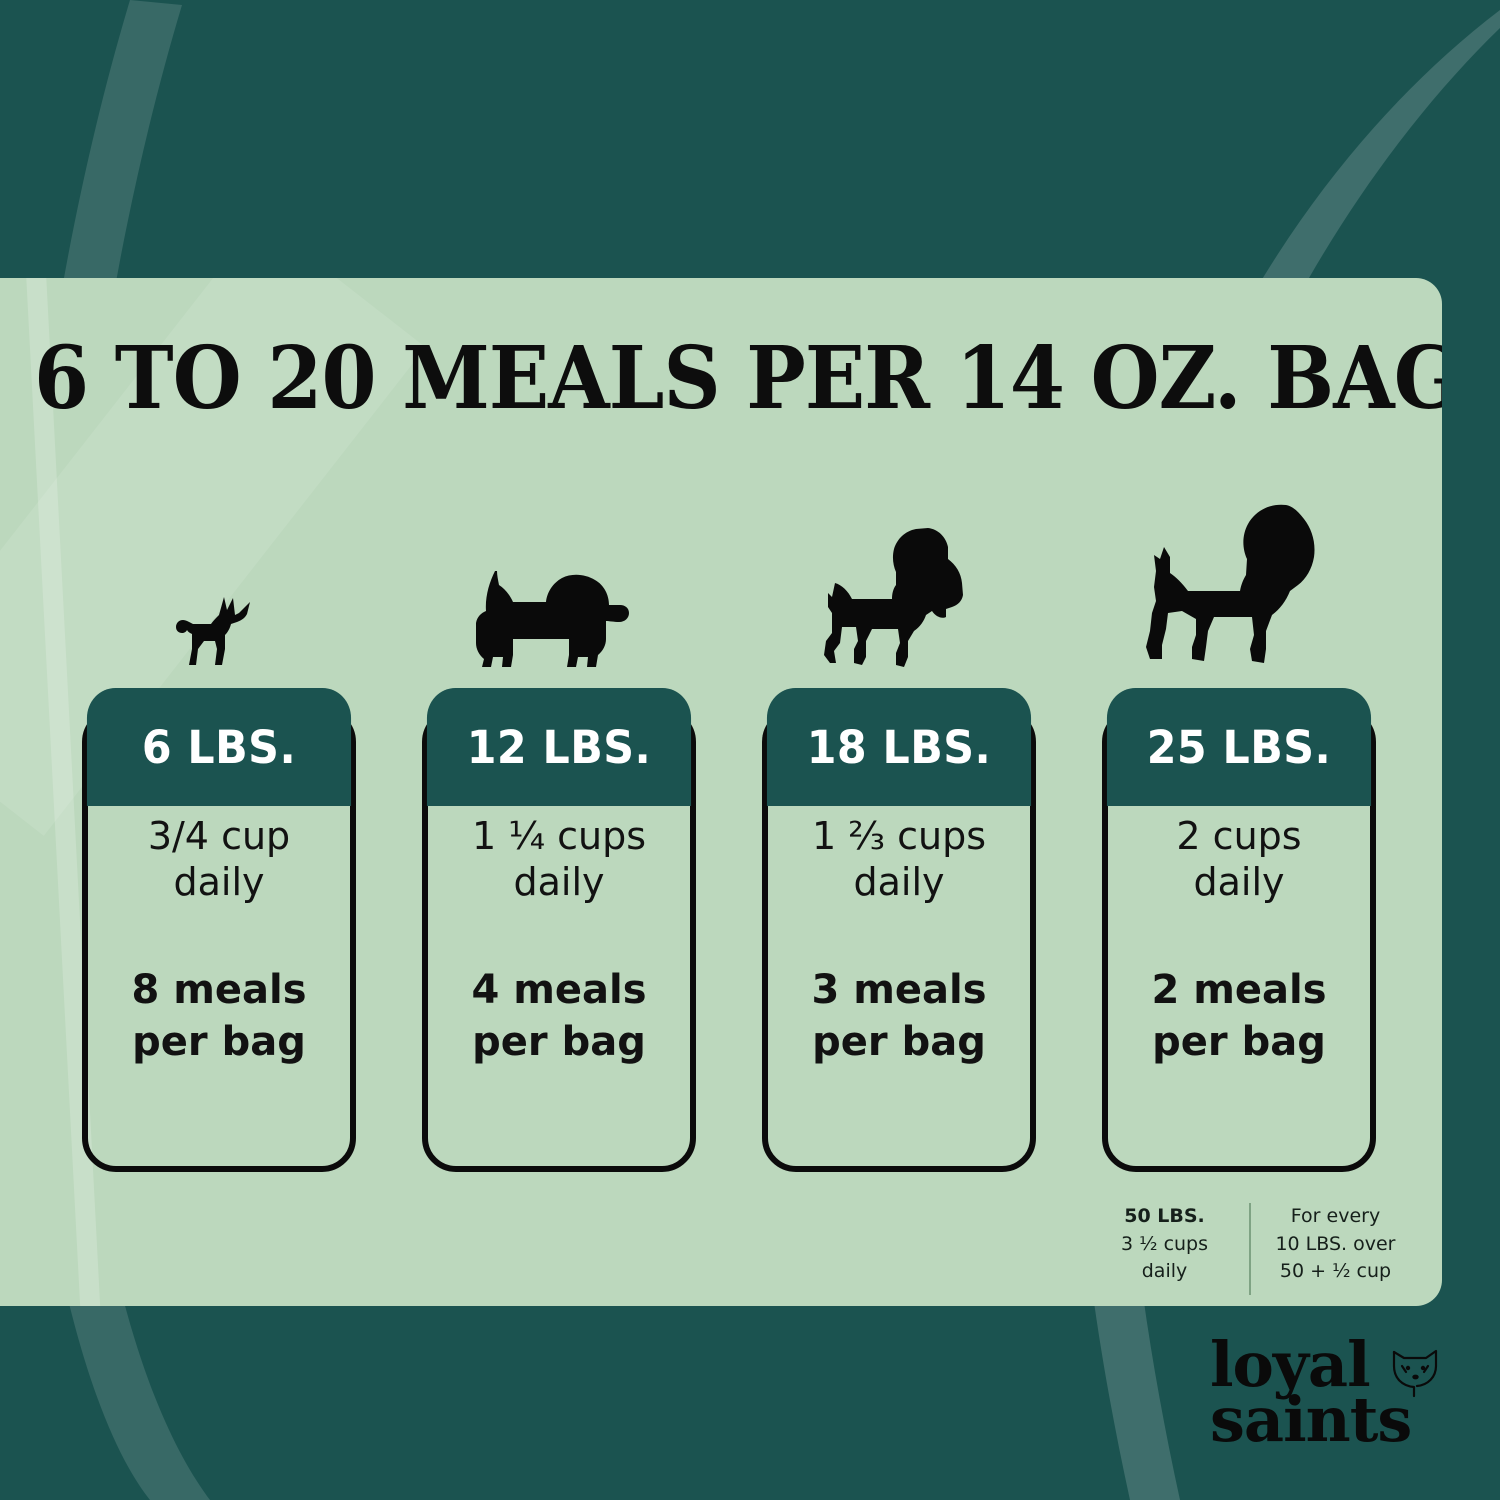 The image size is (1500, 1500). What do you see at coordinates (899, 1015) in the screenshot?
I see `card-meals-per-bag: 3 meals per bag` at bounding box center [899, 1015].